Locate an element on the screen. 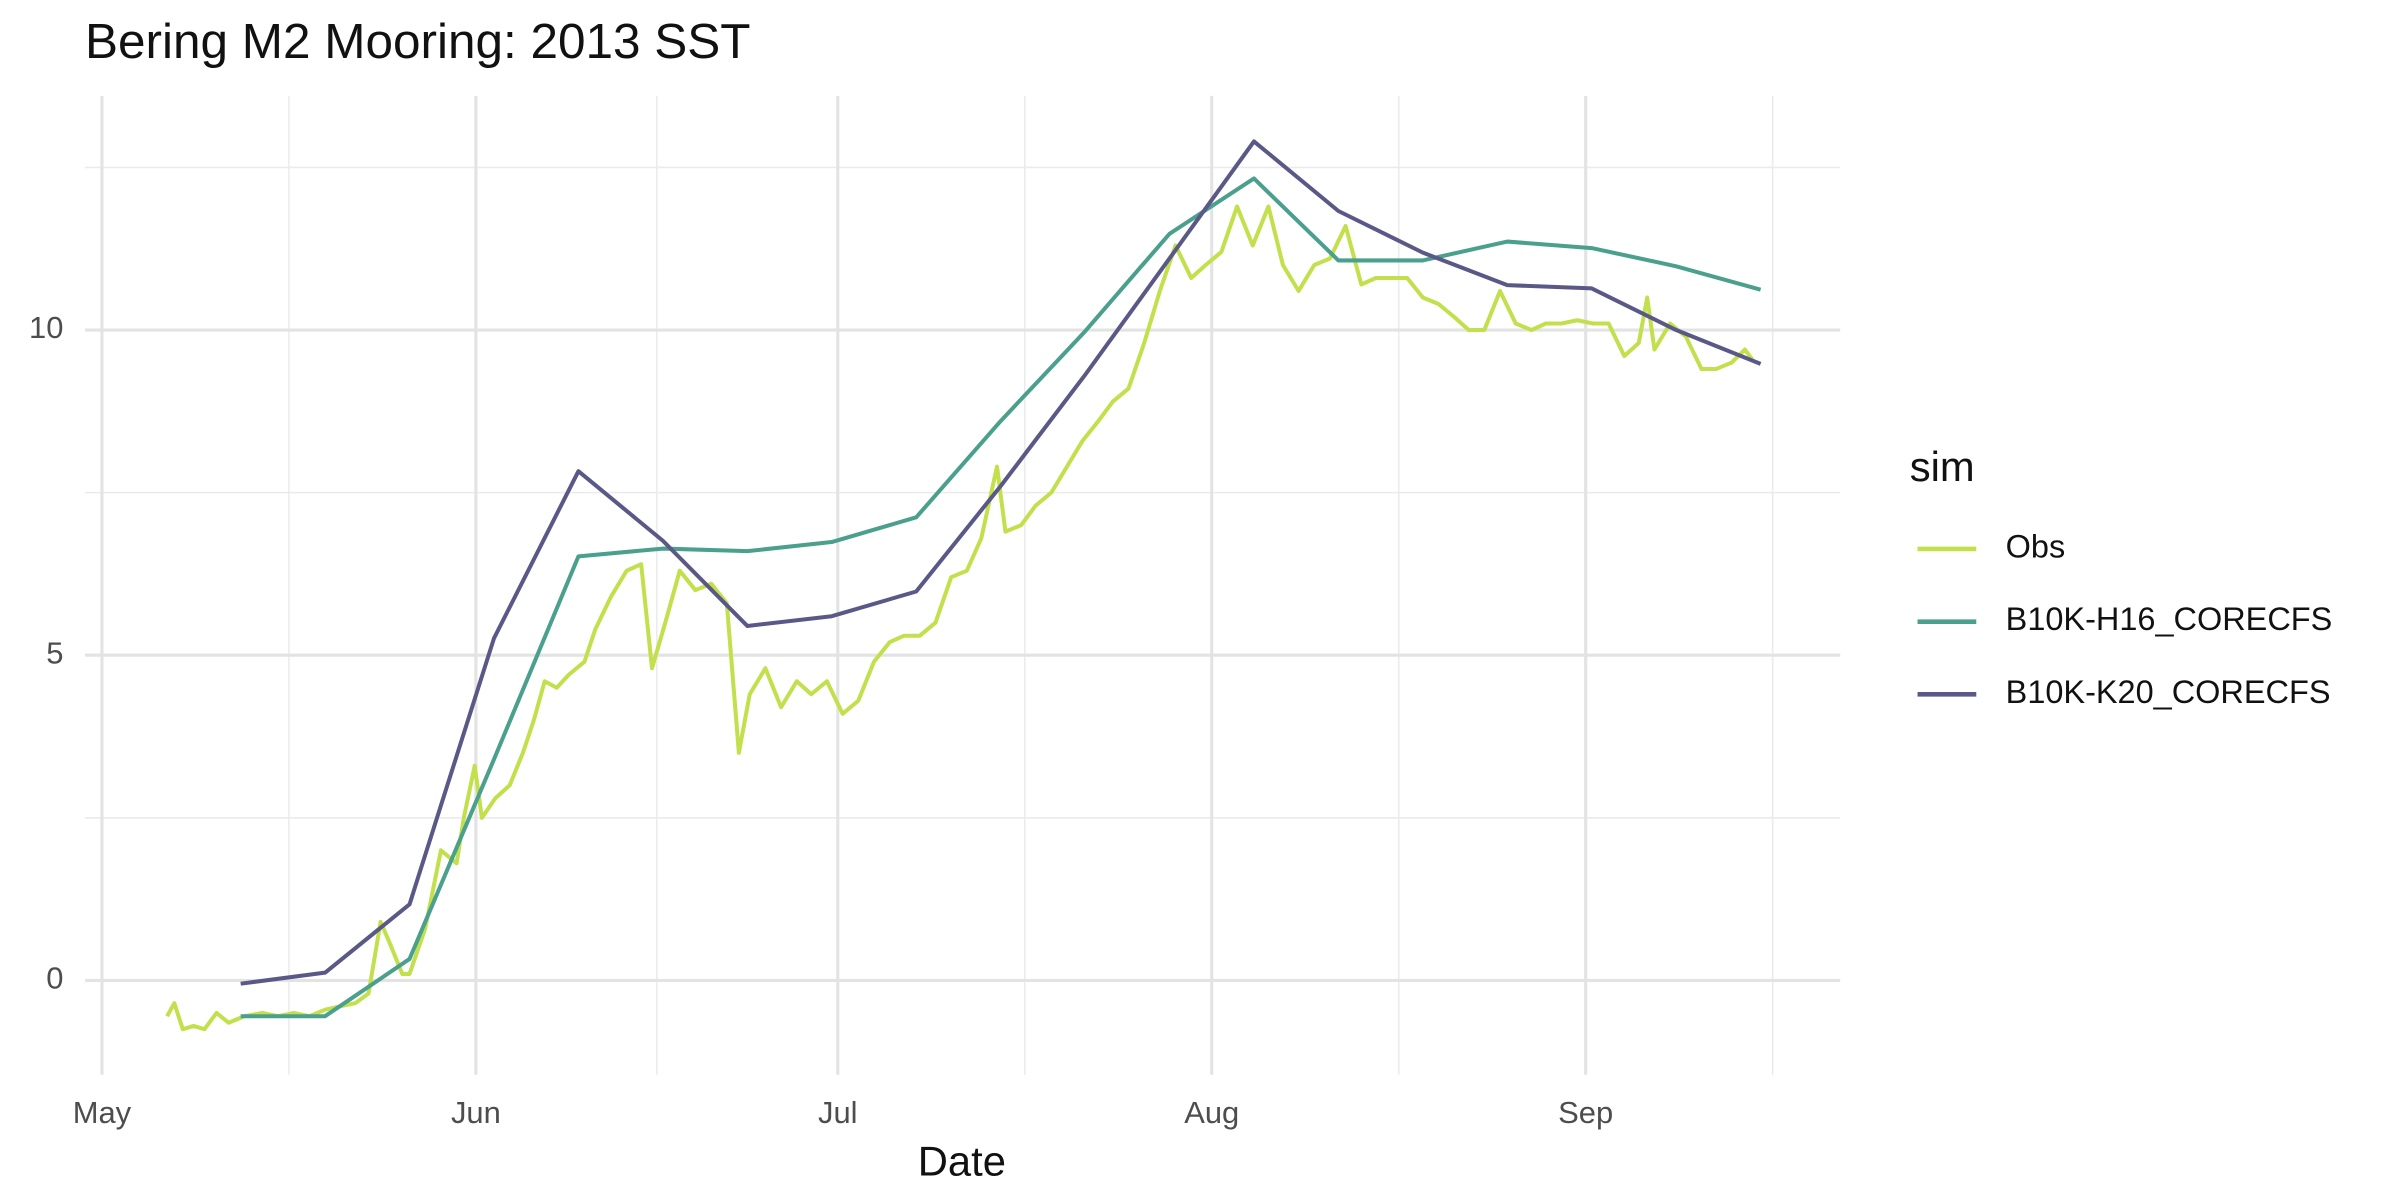 This screenshot has height=1200, width=2400. y-tick-label: 5 is located at coordinates (54, 652).